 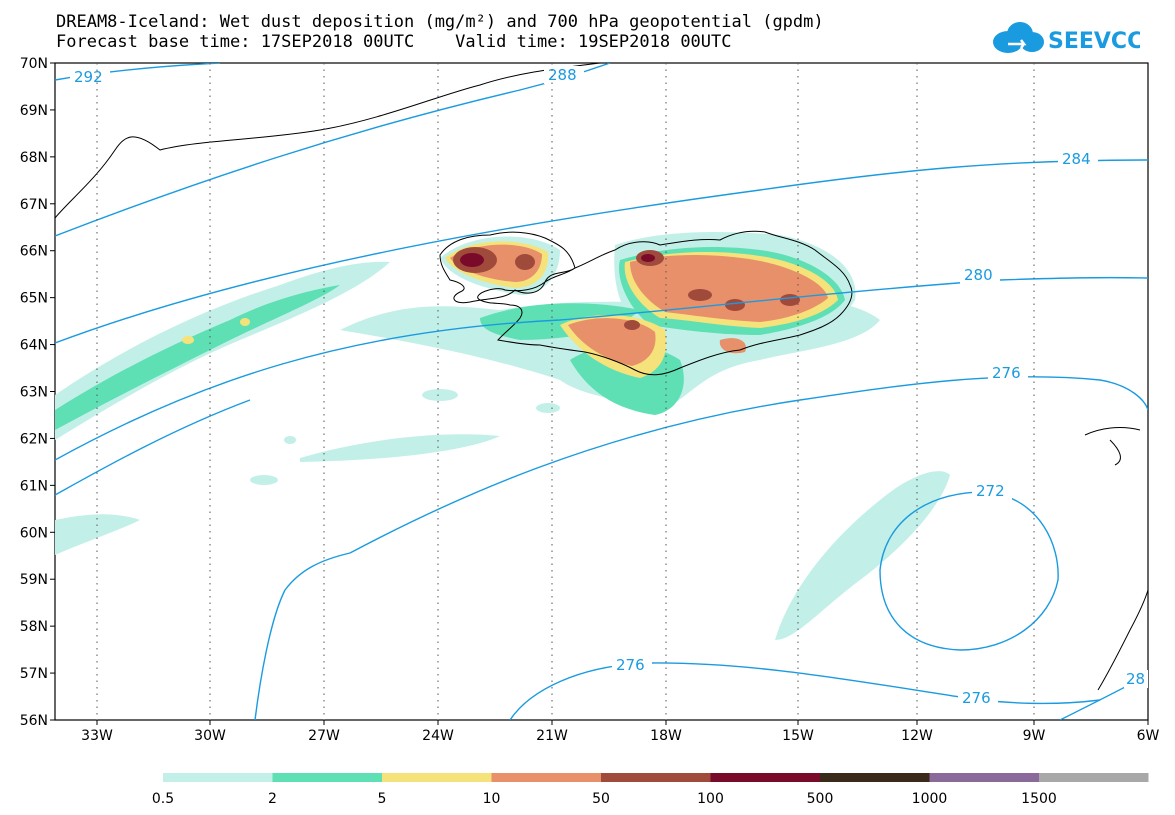 What do you see at coordinates (1135, 679) in the screenshot?
I see `contour-label: 28` at bounding box center [1135, 679].